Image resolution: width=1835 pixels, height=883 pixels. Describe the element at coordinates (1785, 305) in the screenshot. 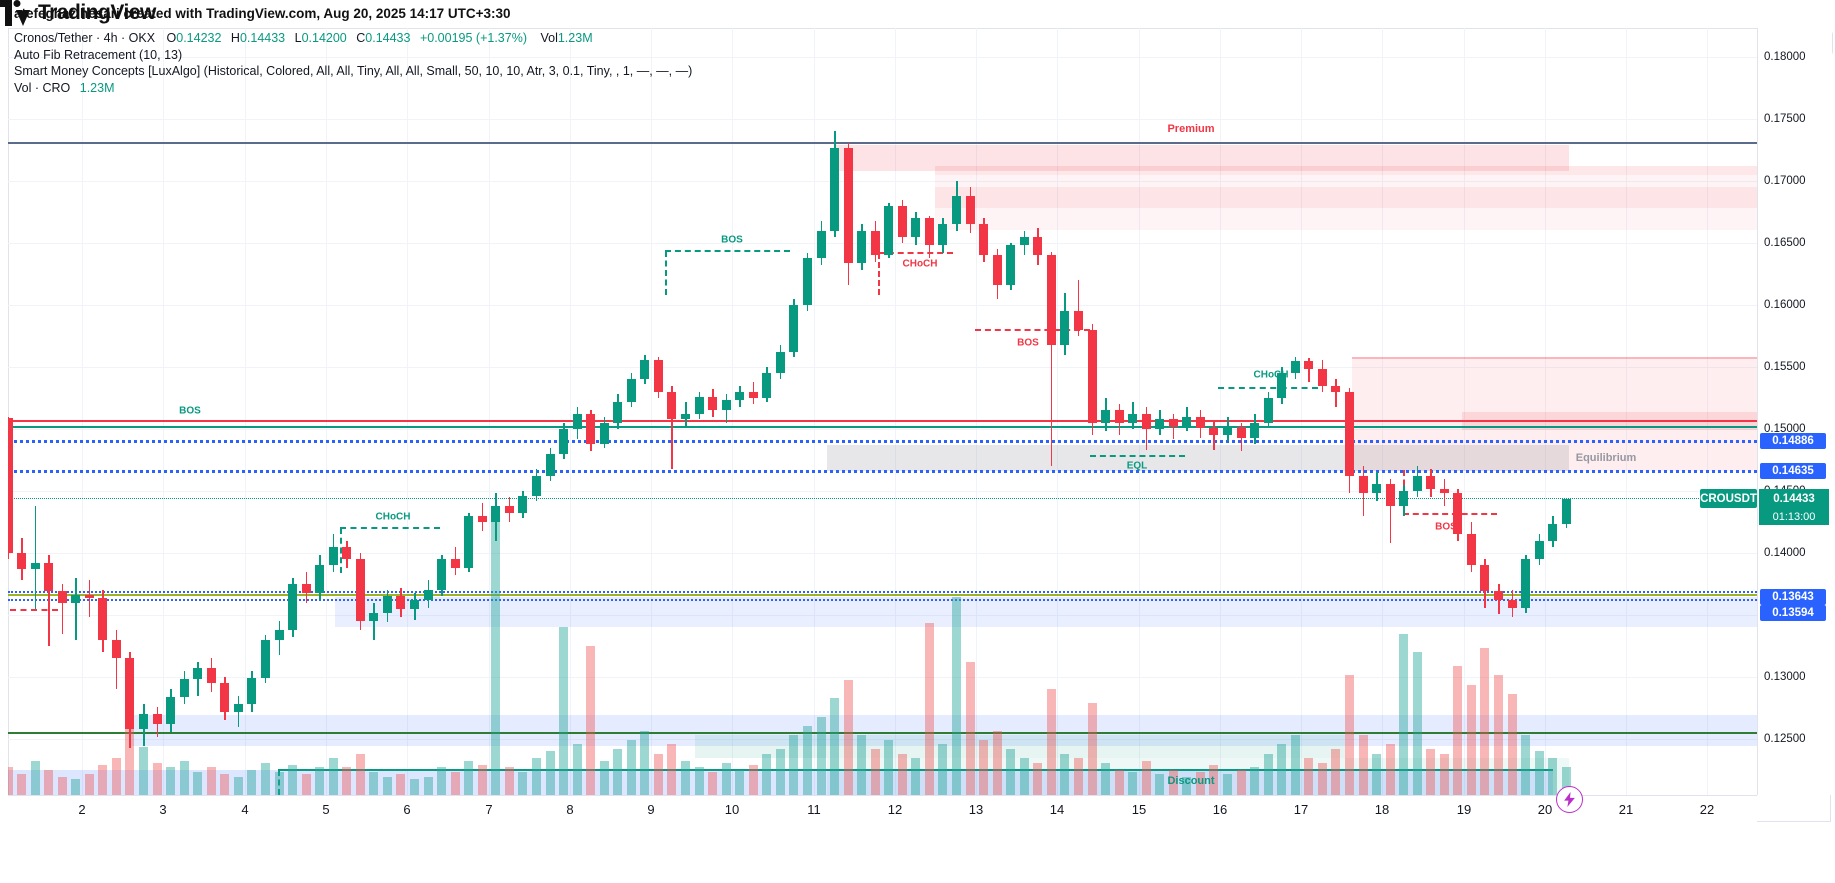

I see `price-axis-label: 0.16000` at that location.